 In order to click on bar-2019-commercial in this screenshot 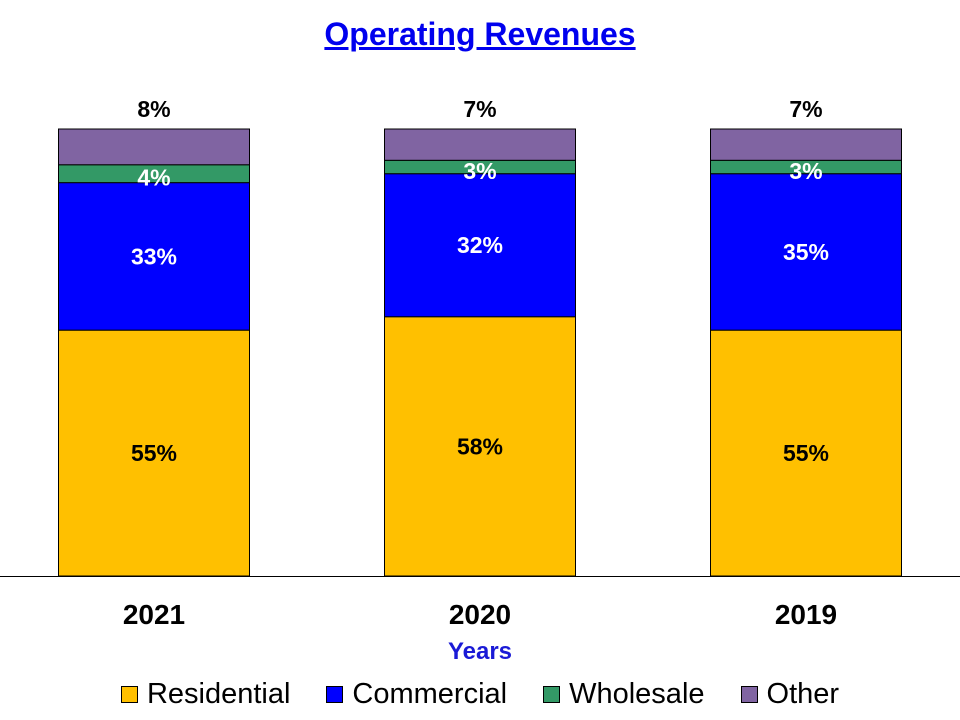, I will do `click(806, 252)`.